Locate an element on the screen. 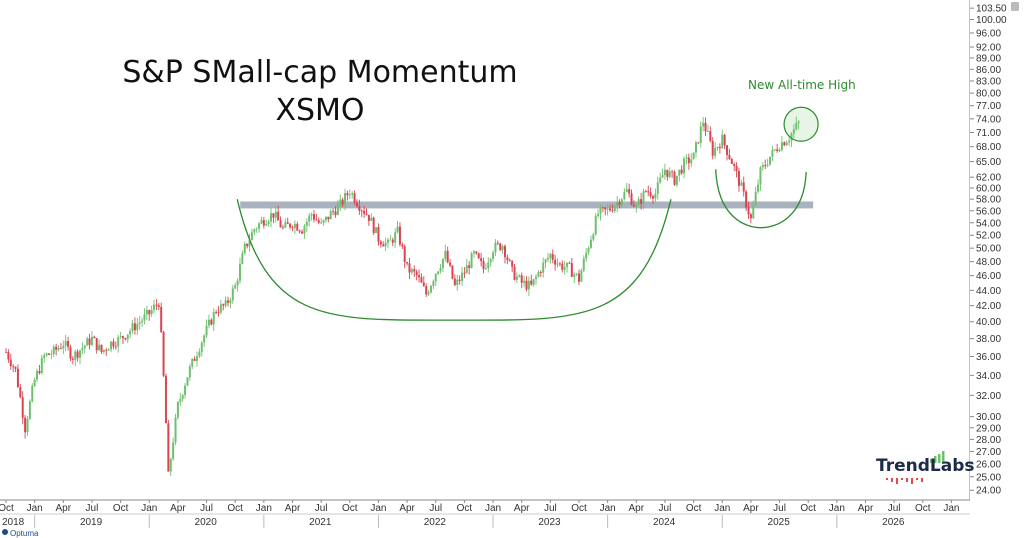 The height and width of the screenshot is (538, 1024). y-tick-label: 32.00 is located at coordinates (988, 396).